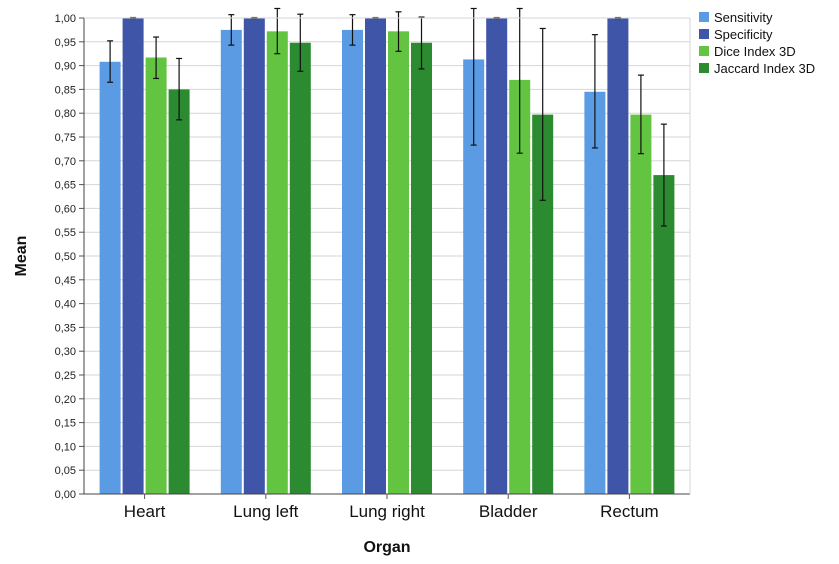  I want to click on y-tick-label: 0,05, so click(65, 471).